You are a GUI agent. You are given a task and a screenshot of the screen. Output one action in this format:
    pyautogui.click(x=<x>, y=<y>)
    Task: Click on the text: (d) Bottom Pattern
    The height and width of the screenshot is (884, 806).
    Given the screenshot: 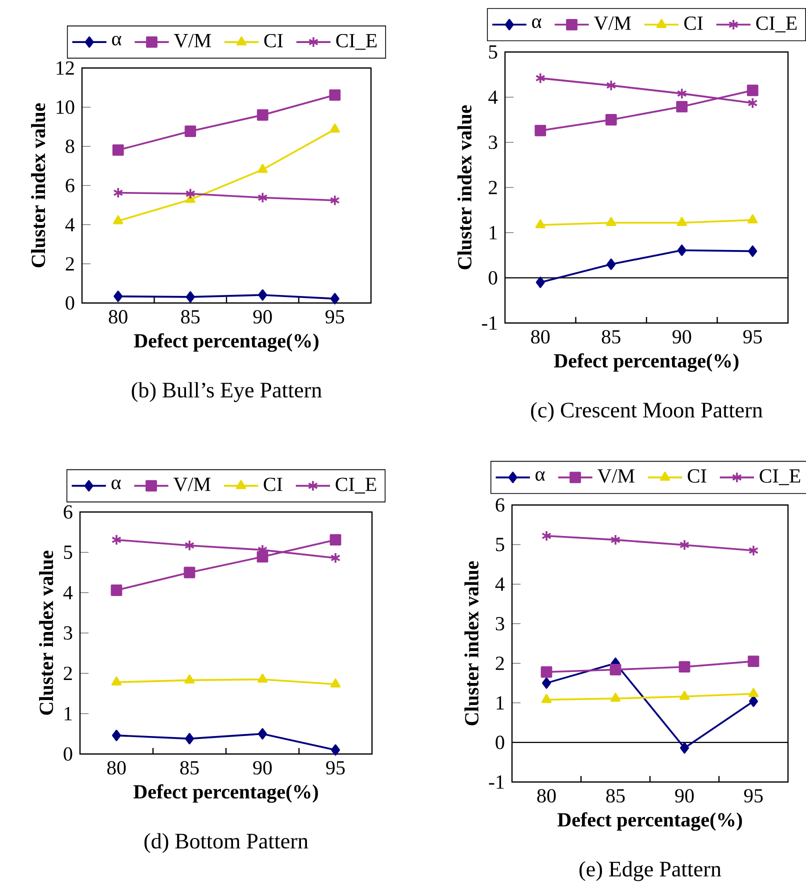 What is the action you would take?
    pyautogui.click(x=226, y=843)
    